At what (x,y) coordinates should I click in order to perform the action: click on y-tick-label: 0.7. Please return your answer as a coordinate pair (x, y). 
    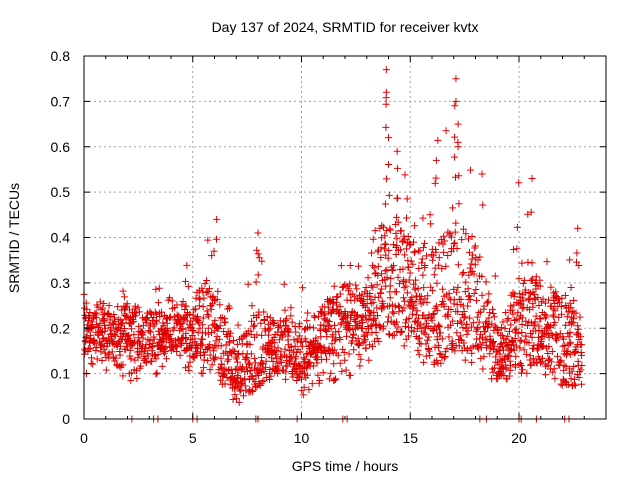
    Looking at the image, I should click on (61, 101).